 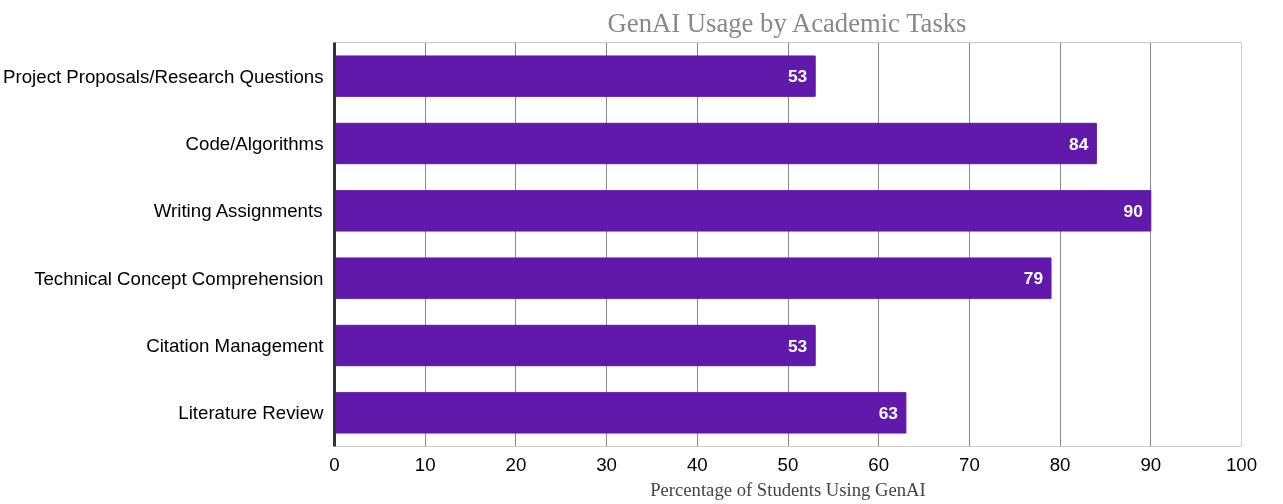 What do you see at coordinates (1033, 278) in the screenshot?
I see `data-label: 79` at bounding box center [1033, 278].